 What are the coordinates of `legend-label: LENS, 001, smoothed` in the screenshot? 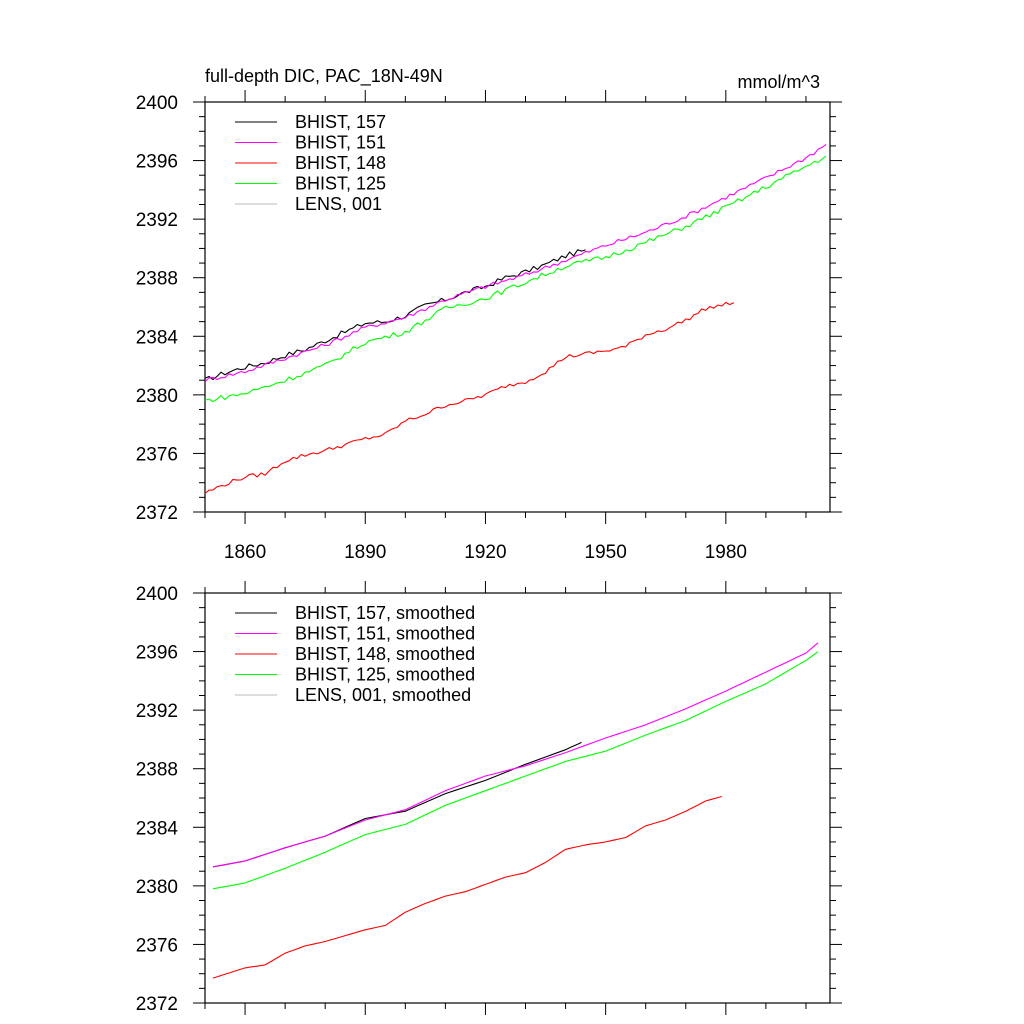 It's located at (383, 695).